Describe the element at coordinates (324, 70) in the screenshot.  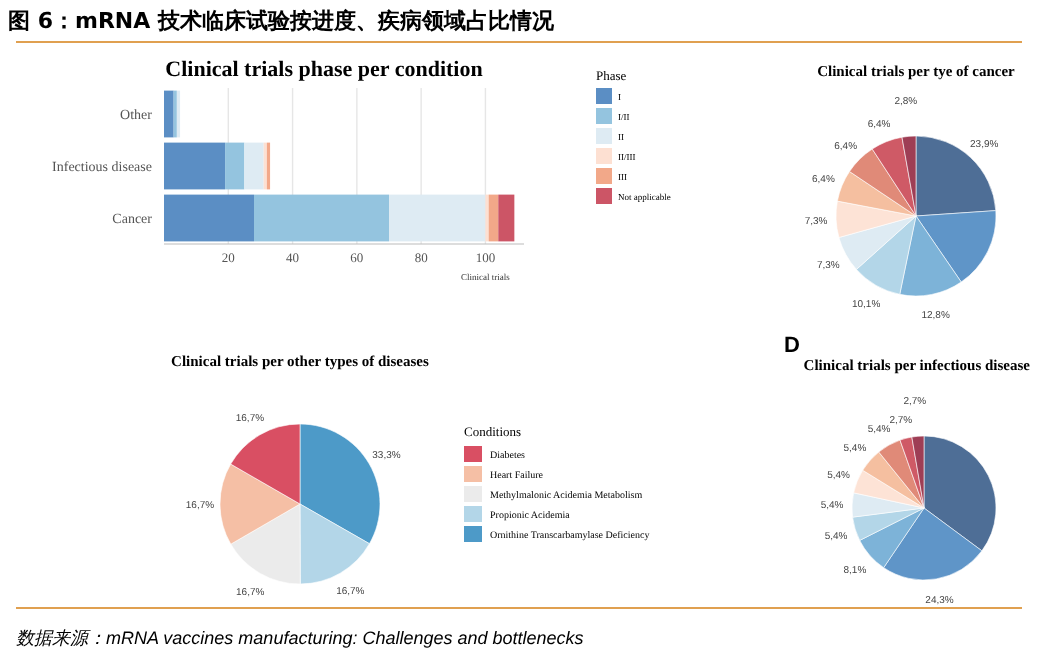
I see `chart-title: Clinical trials phase per condition` at that location.